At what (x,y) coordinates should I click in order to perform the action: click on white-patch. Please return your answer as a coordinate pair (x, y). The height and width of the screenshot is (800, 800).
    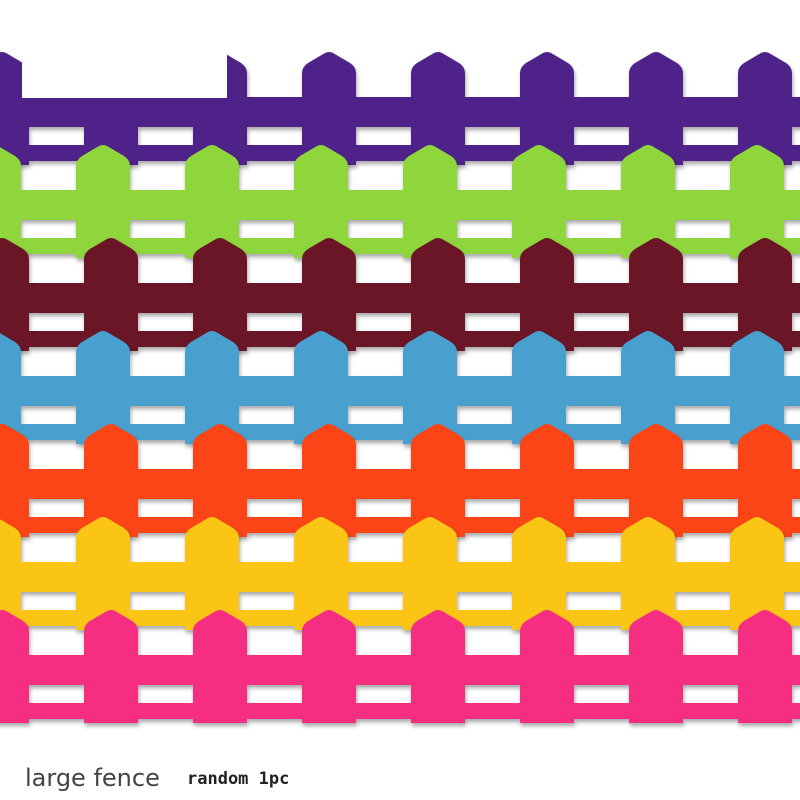
    Looking at the image, I should click on (124, 69).